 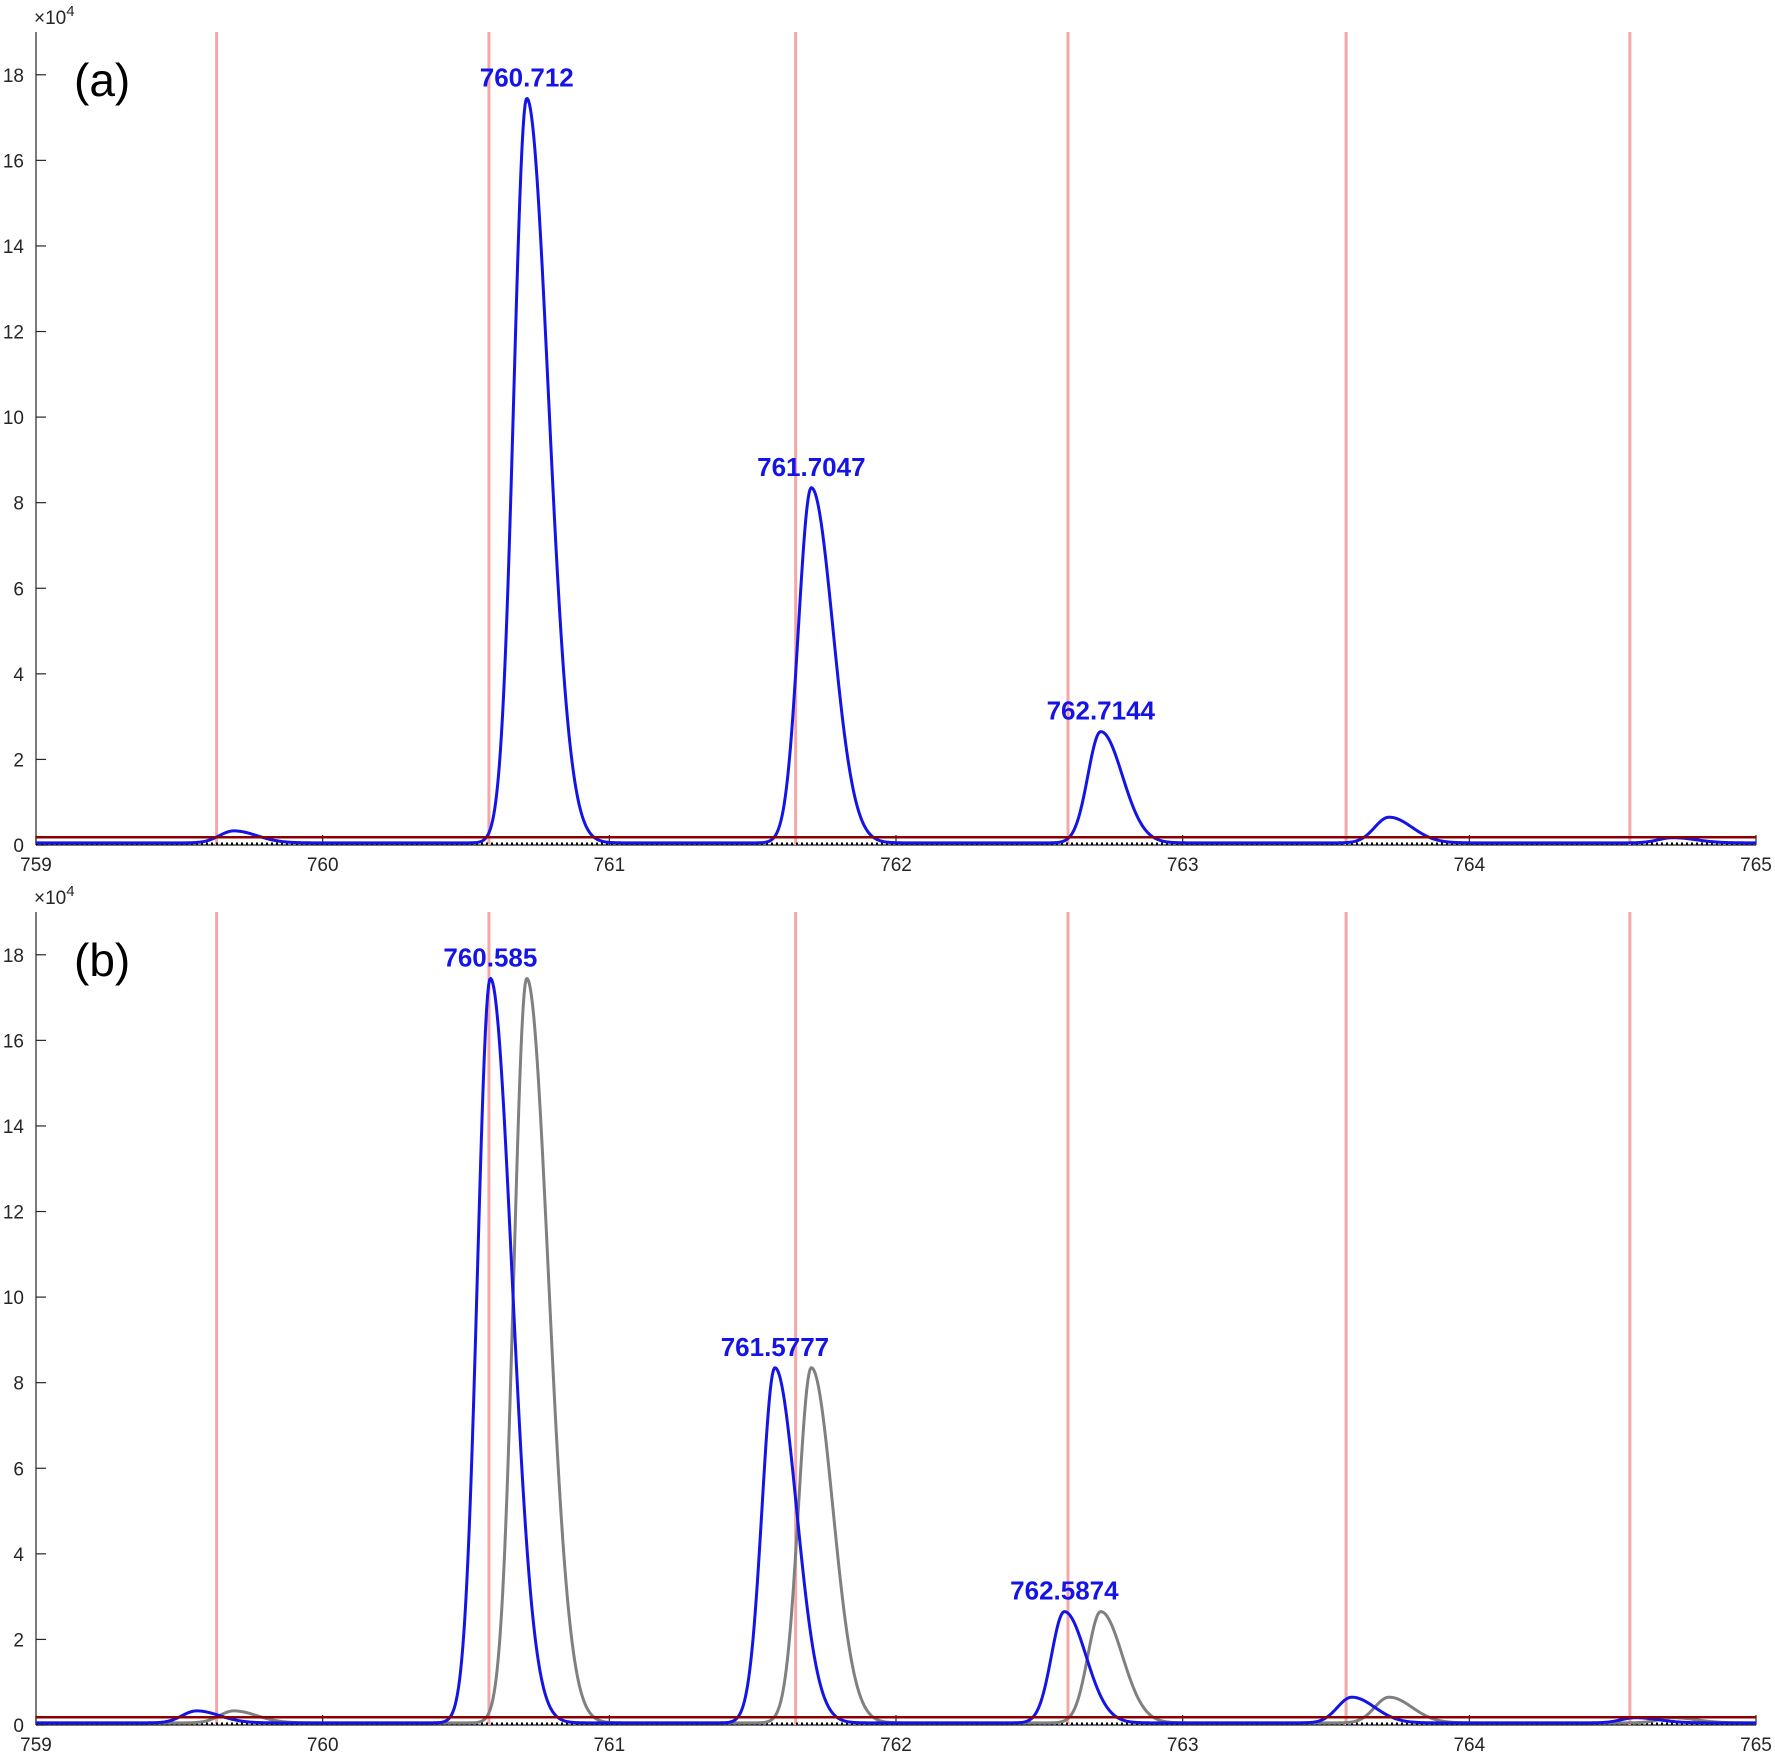 I want to click on peak-annotation: 760.585, so click(x=490, y=957).